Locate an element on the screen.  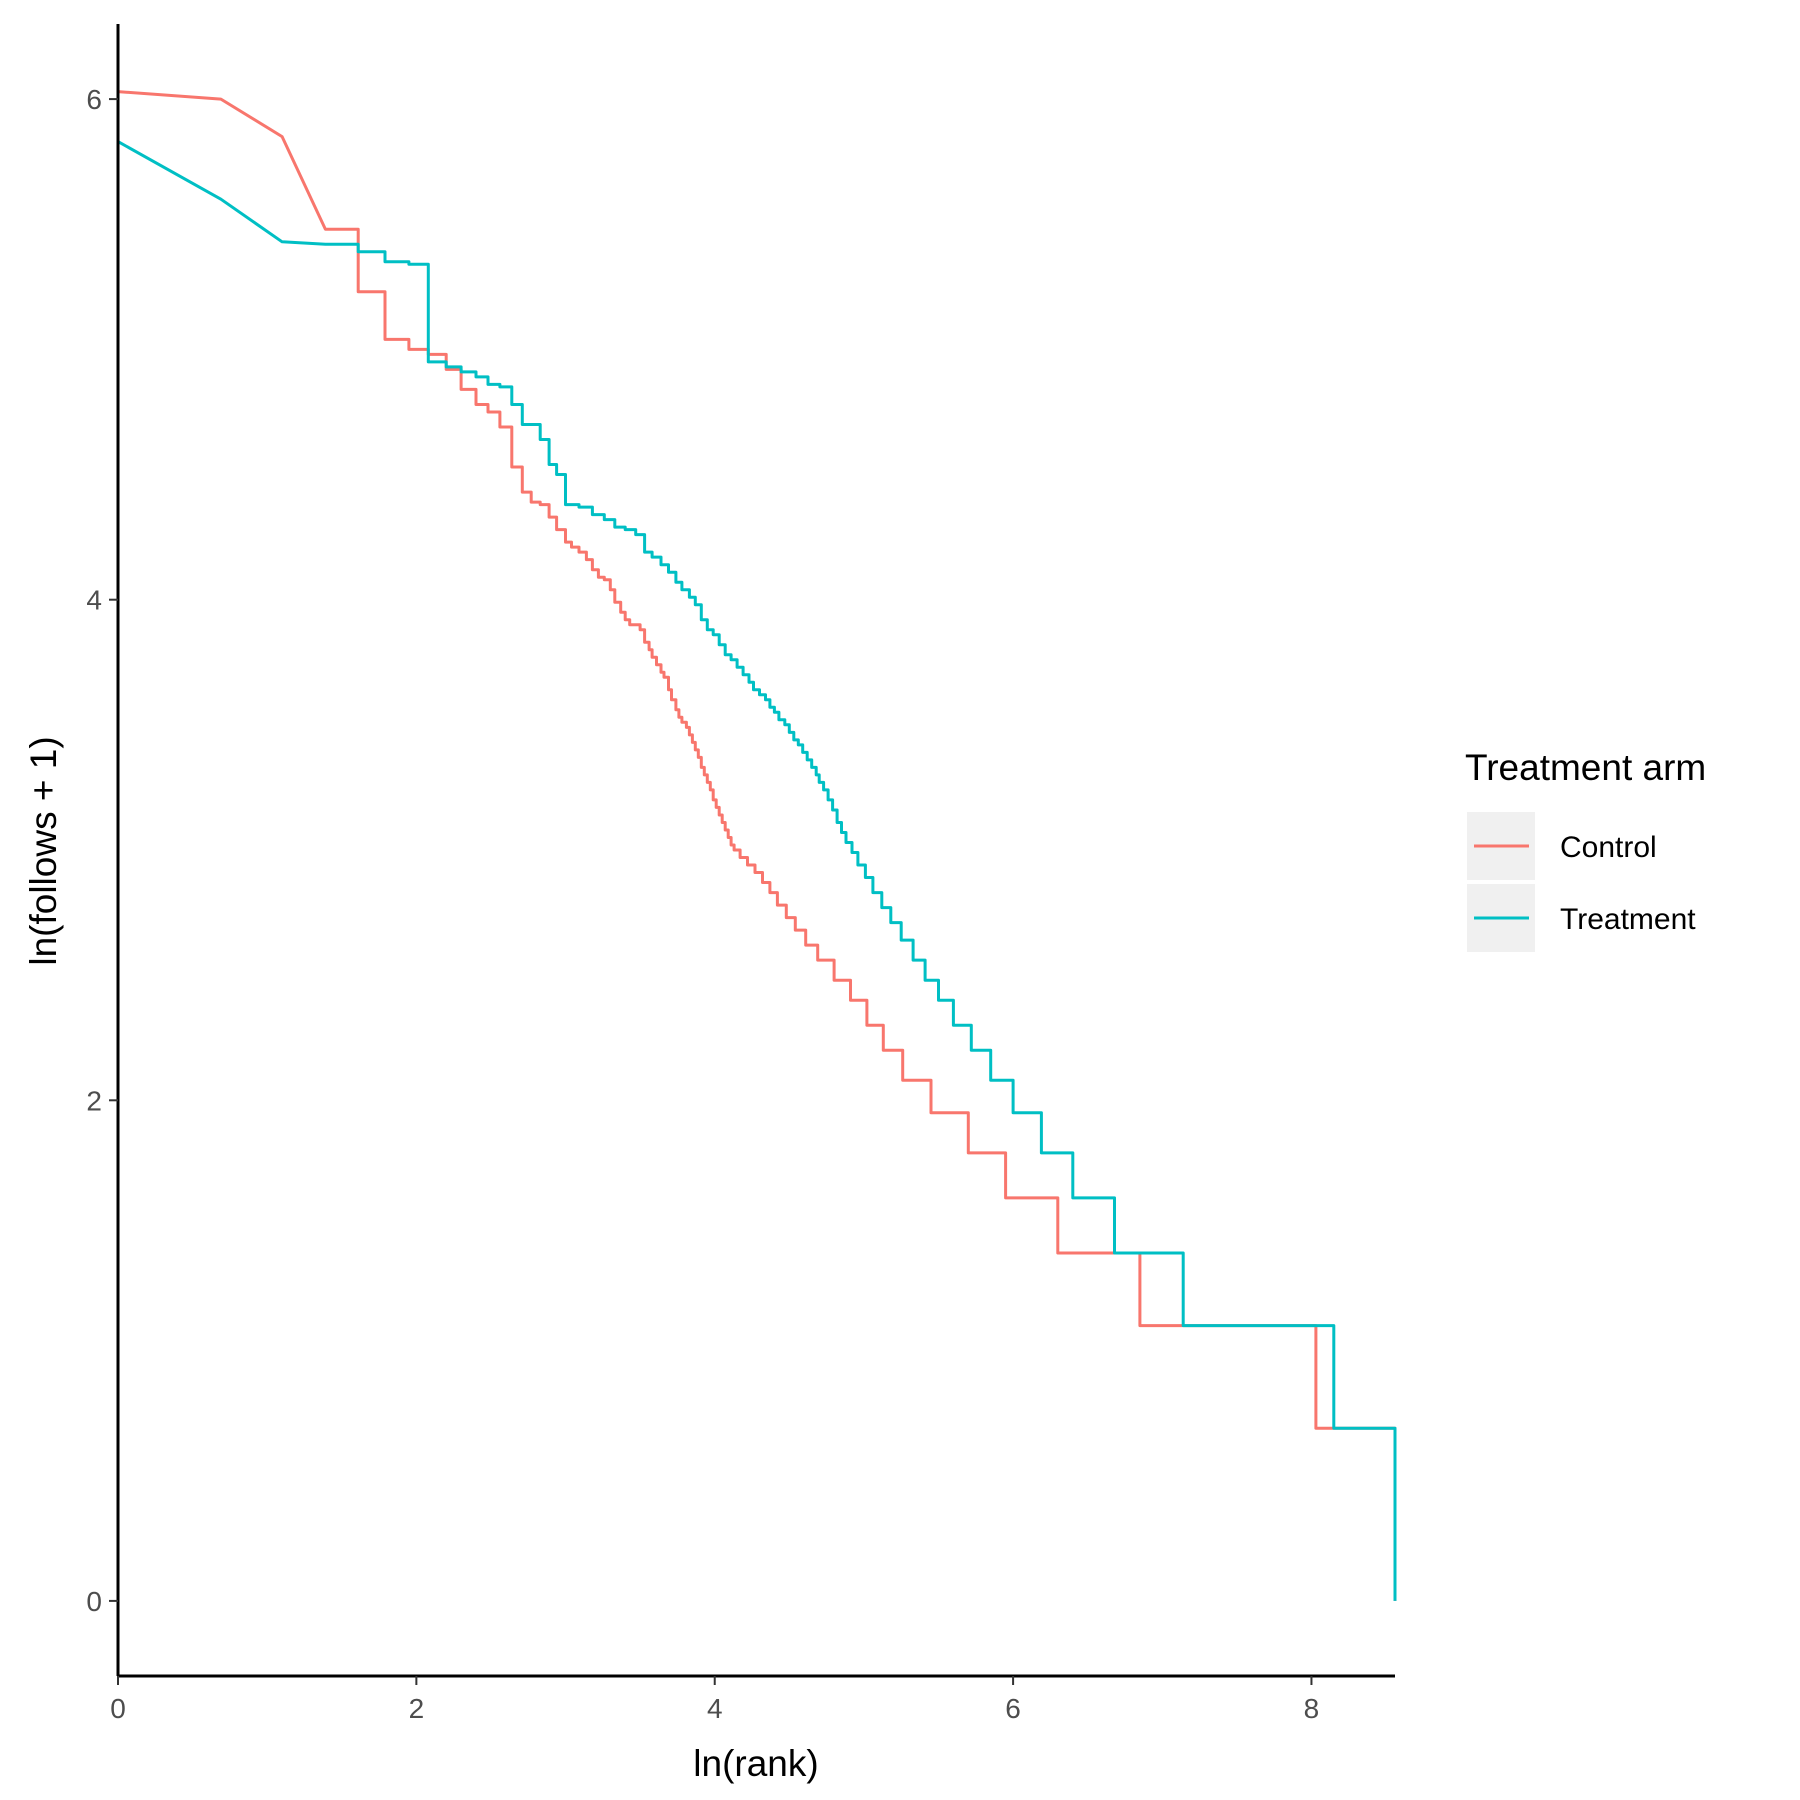
legend-label-treatment: Treatment is located at coordinates (1628, 919).